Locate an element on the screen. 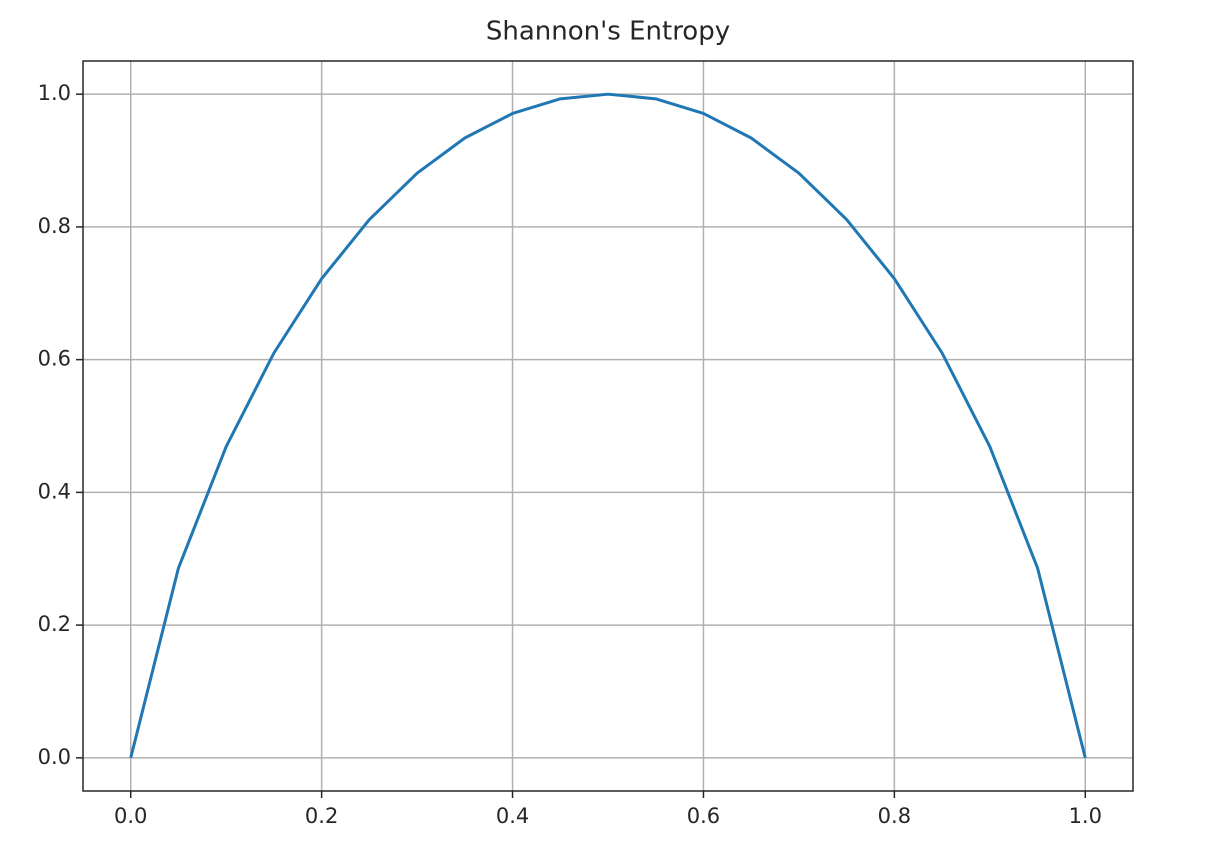  x-tick-label: 0.4 is located at coordinates (512, 816).